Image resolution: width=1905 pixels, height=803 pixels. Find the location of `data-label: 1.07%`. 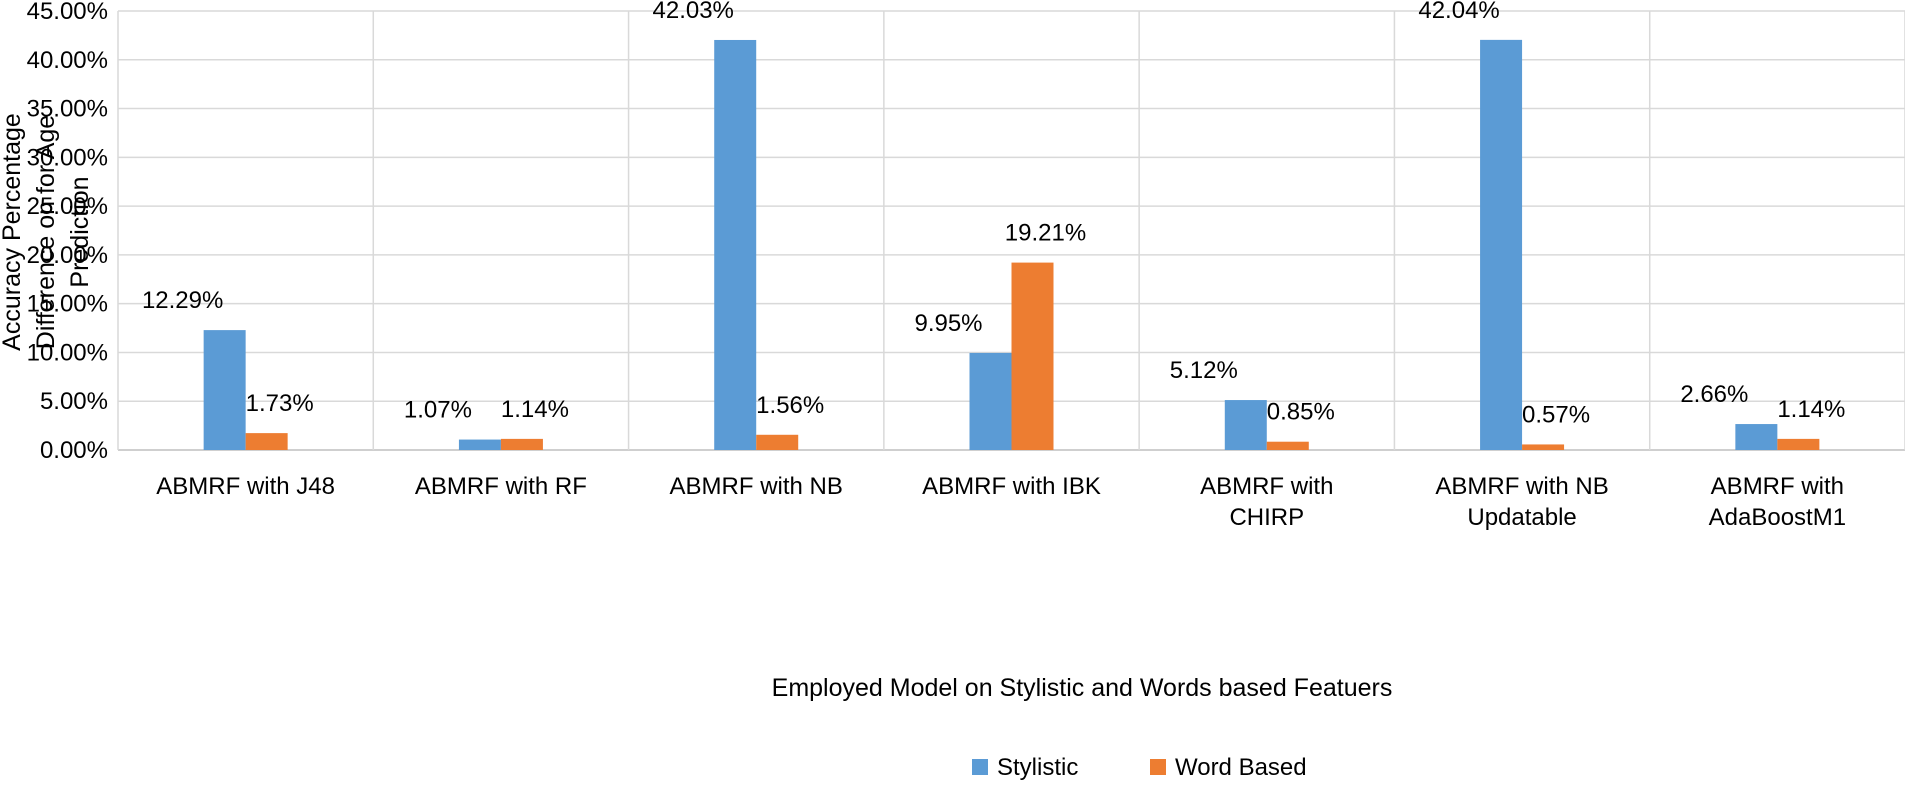

data-label: 1.07% is located at coordinates (438, 410).